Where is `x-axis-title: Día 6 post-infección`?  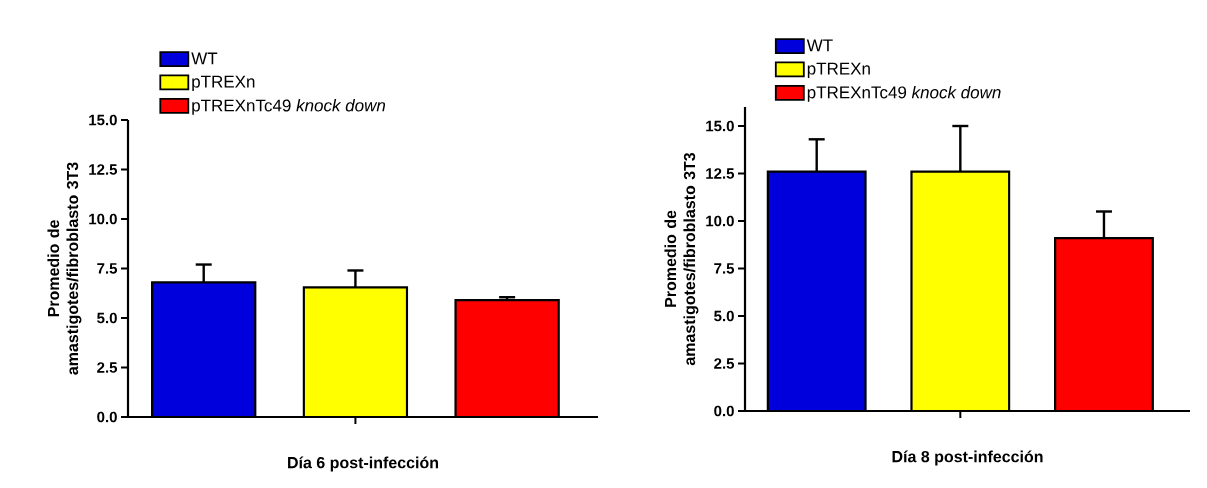
x-axis-title: Día 6 post-infección is located at coordinates (363, 464).